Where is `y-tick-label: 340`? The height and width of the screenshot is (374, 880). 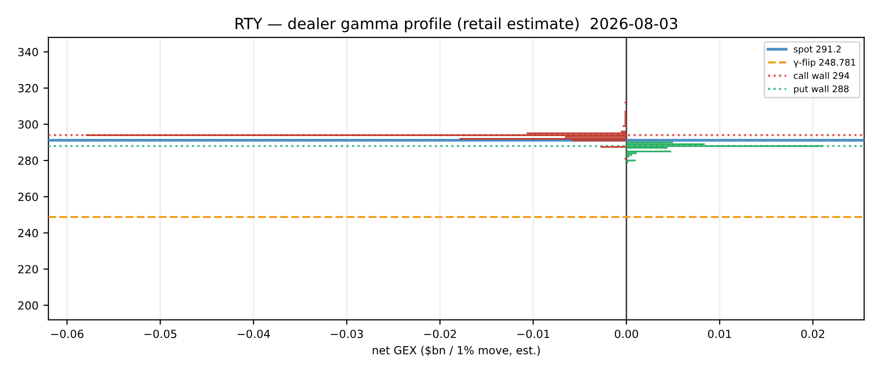
y-tick-label: 340 is located at coordinates (28, 52).